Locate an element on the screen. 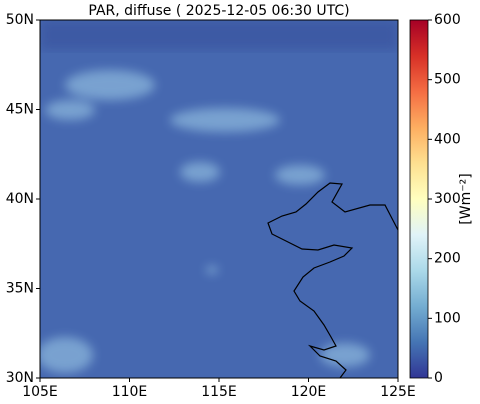  chart-title: PAR, diffuse ( 2025-12-05 06:30 UTC) is located at coordinates (218, 11).